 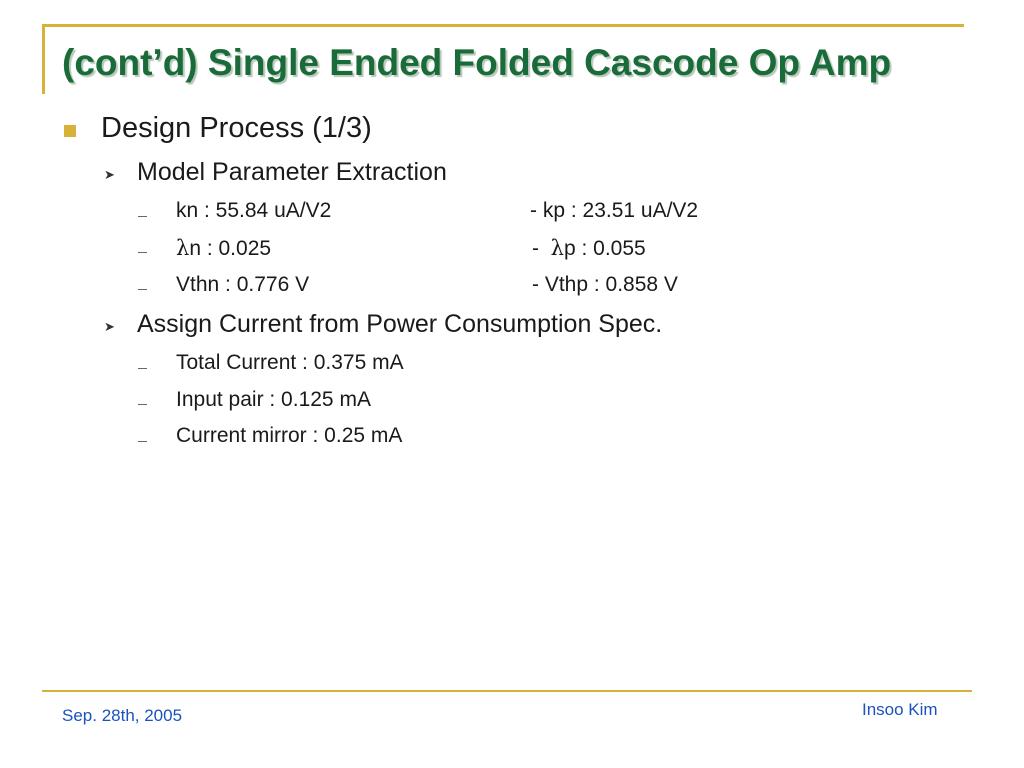 I want to click on param-kn: kn : 55.84 uA/V2, so click(x=254, y=210).